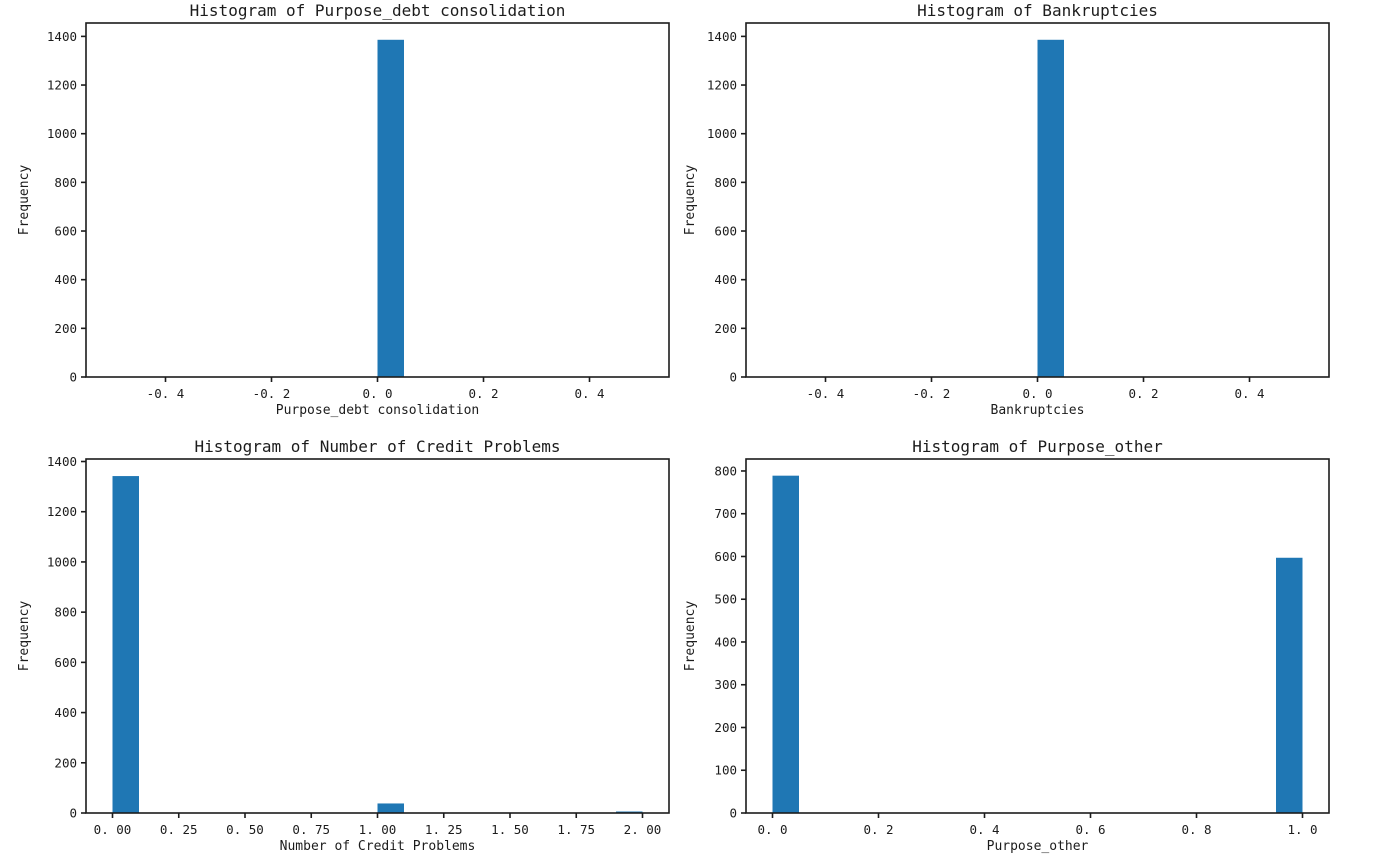 This screenshot has height=864, width=1388. Describe the element at coordinates (576, 829) in the screenshot. I see `x-tick-label: 1. 75` at that location.